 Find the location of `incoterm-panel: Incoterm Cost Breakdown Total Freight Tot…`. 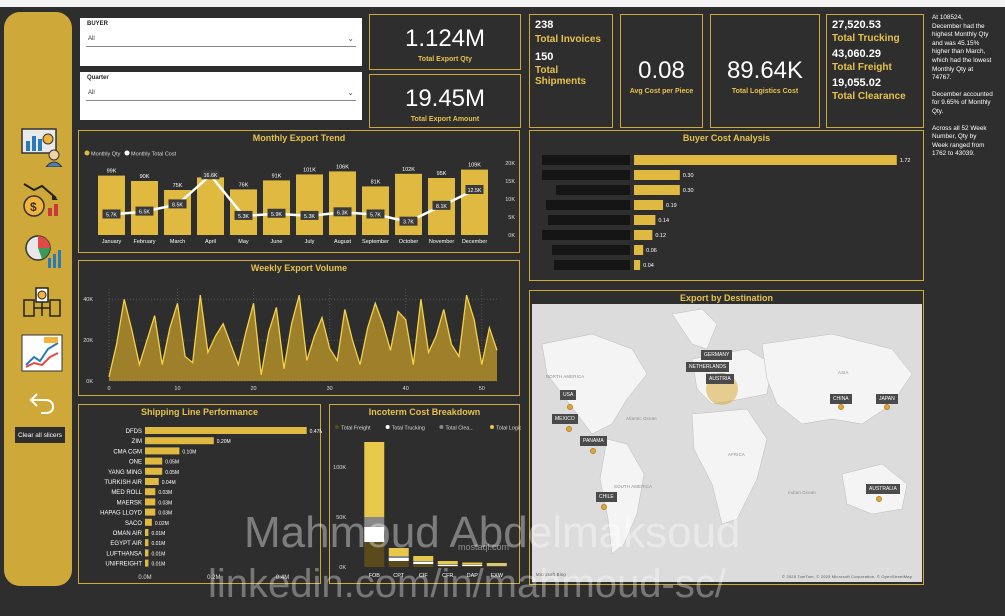

incoterm-panel: Incoterm Cost Breakdown Total Freight Tot… is located at coordinates (425, 494).